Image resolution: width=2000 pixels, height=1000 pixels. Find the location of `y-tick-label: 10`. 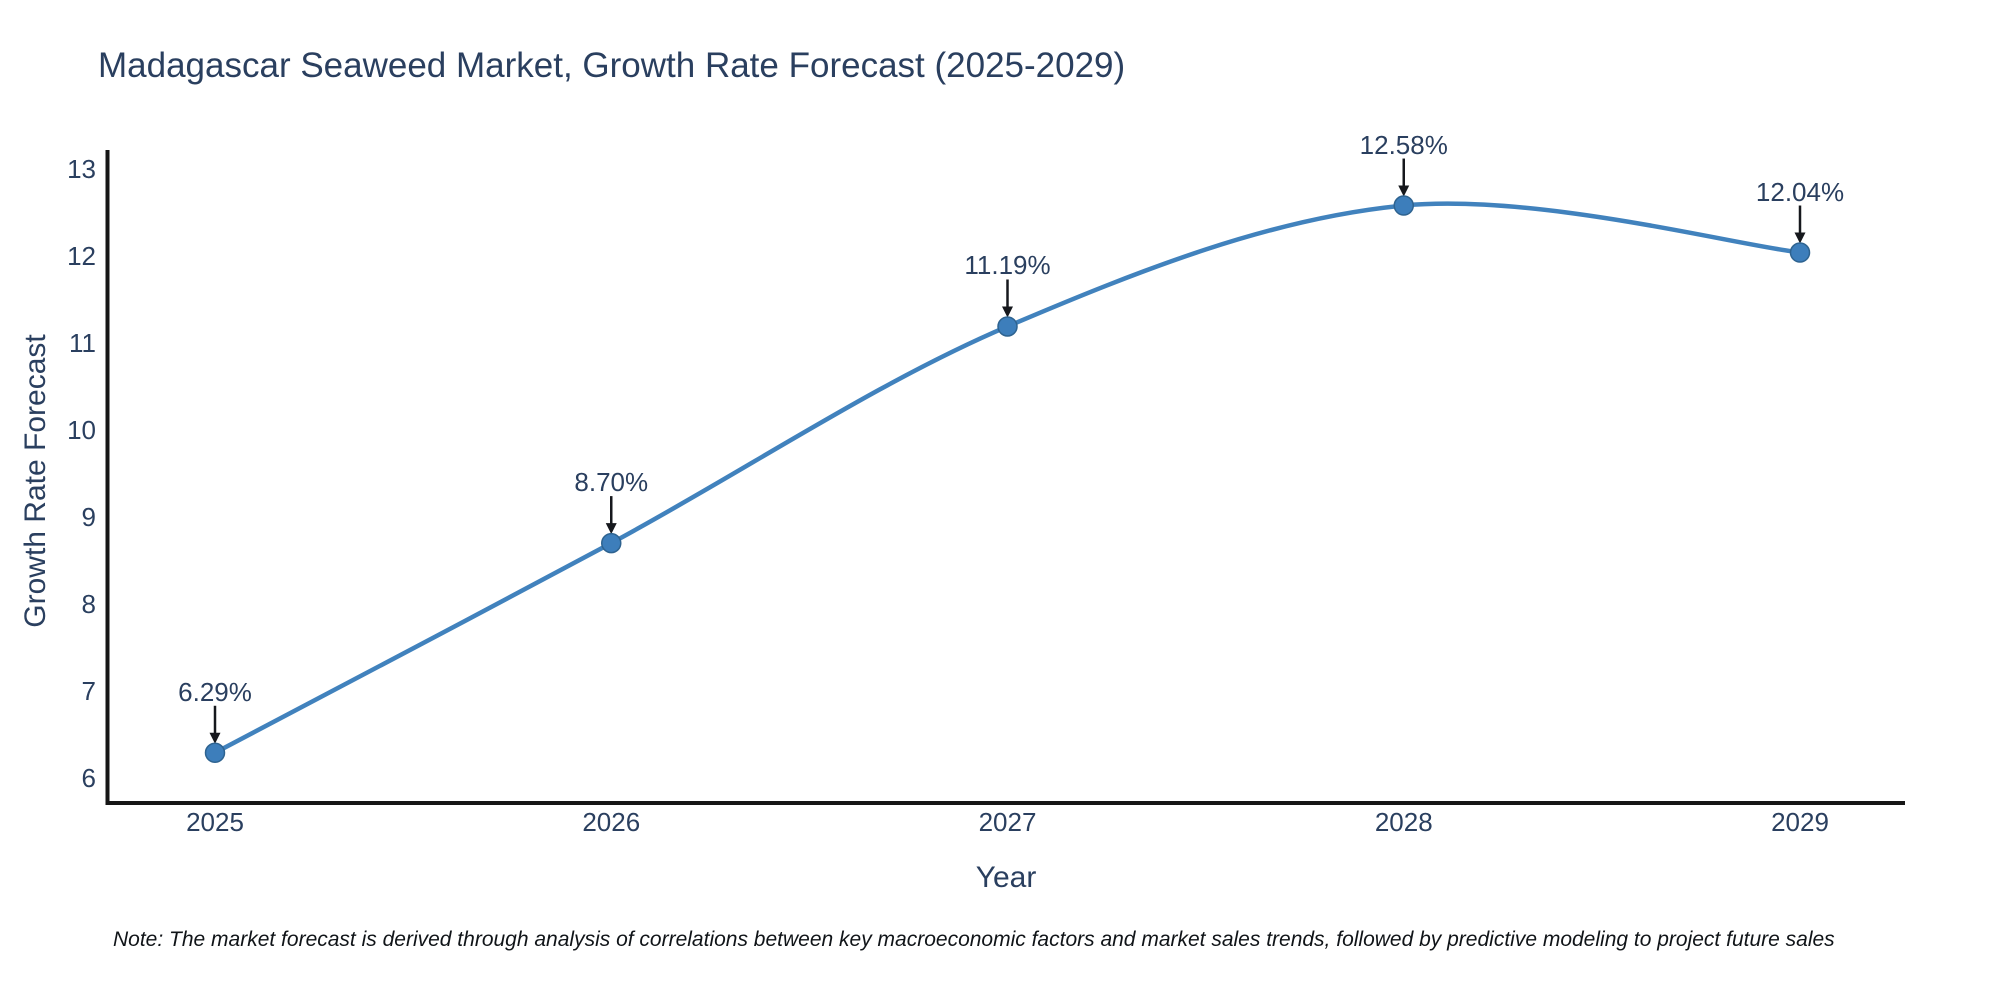

y-tick-label: 10 is located at coordinates (81, 430).